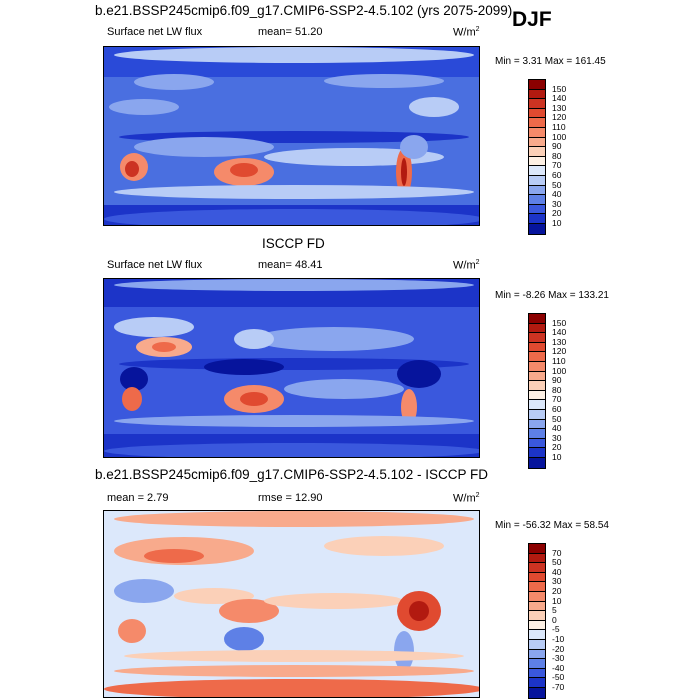 The image size is (700, 700). What do you see at coordinates (558, 667) in the screenshot?
I see `colorbar-tick-label: -40` at bounding box center [558, 667].